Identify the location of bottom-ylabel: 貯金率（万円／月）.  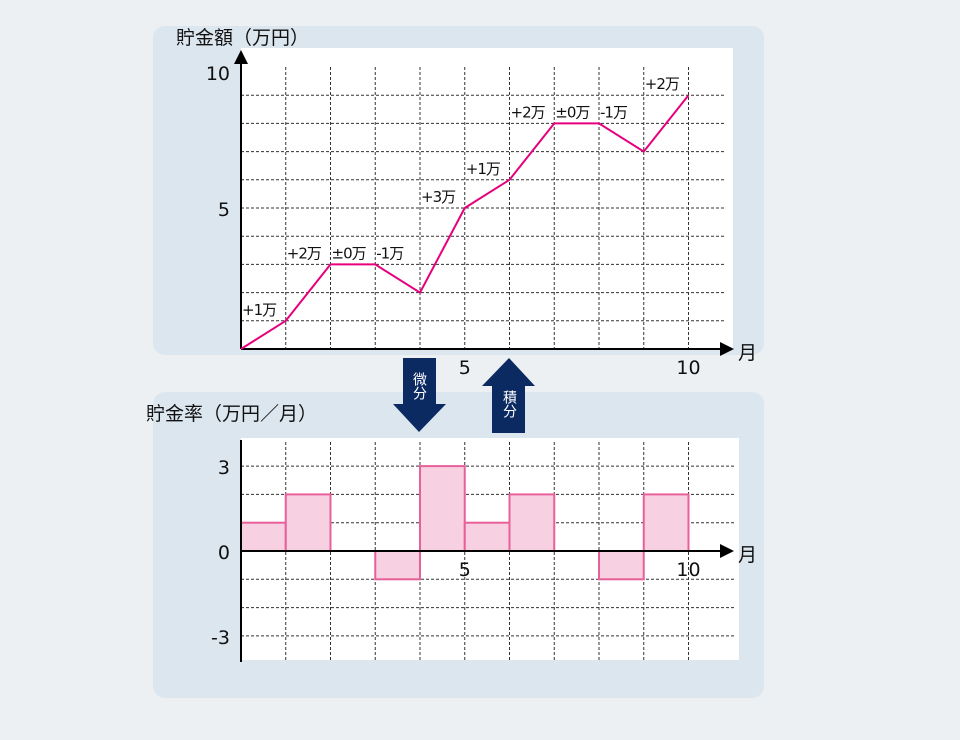
(231, 414).